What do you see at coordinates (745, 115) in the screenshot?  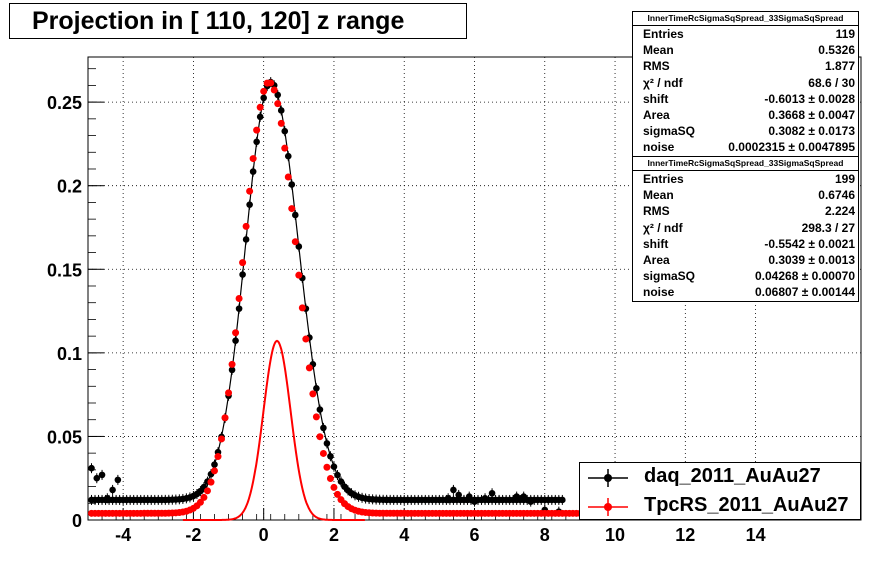 I see `stats-row: Area 0.3668 ± 0.0047` at bounding box center [745, 115].